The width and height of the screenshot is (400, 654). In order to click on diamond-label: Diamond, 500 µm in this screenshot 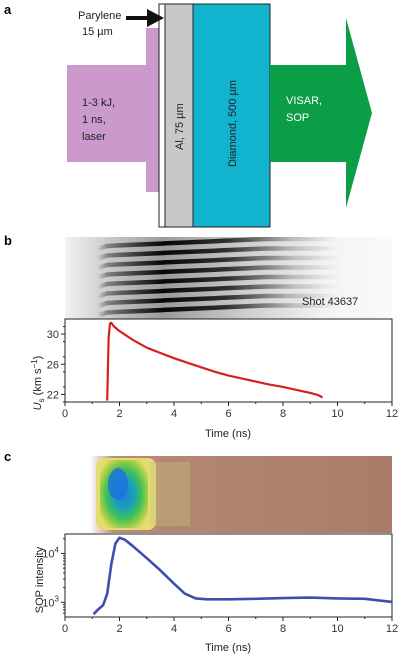, I will do `click(233, 123)`.